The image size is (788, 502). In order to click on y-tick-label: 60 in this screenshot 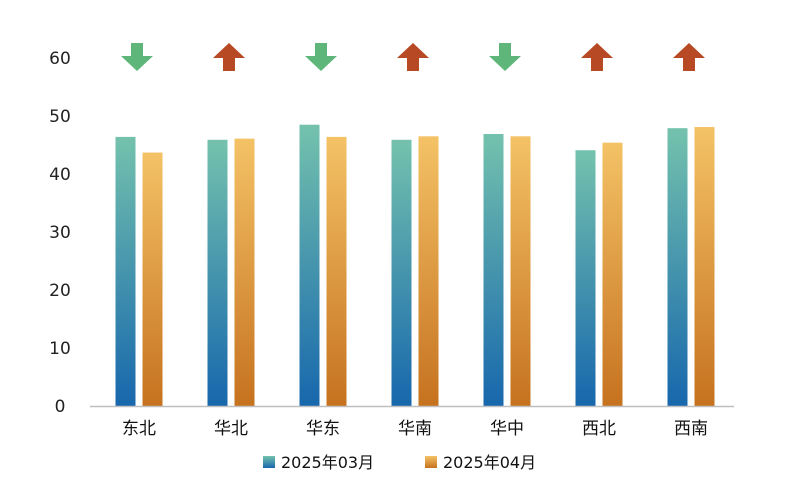, I will do `click(60, 59)`.